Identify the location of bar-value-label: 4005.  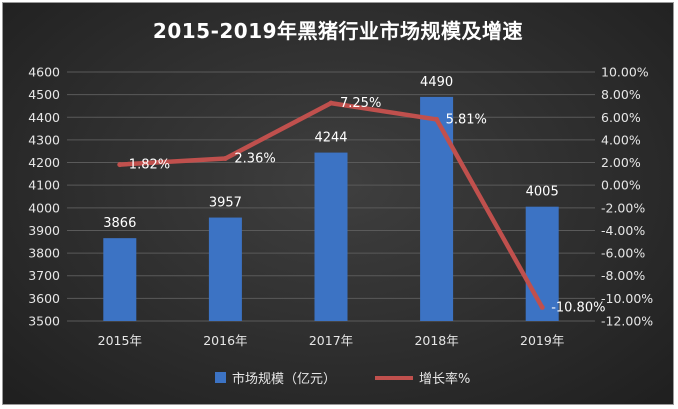
(542, 192).